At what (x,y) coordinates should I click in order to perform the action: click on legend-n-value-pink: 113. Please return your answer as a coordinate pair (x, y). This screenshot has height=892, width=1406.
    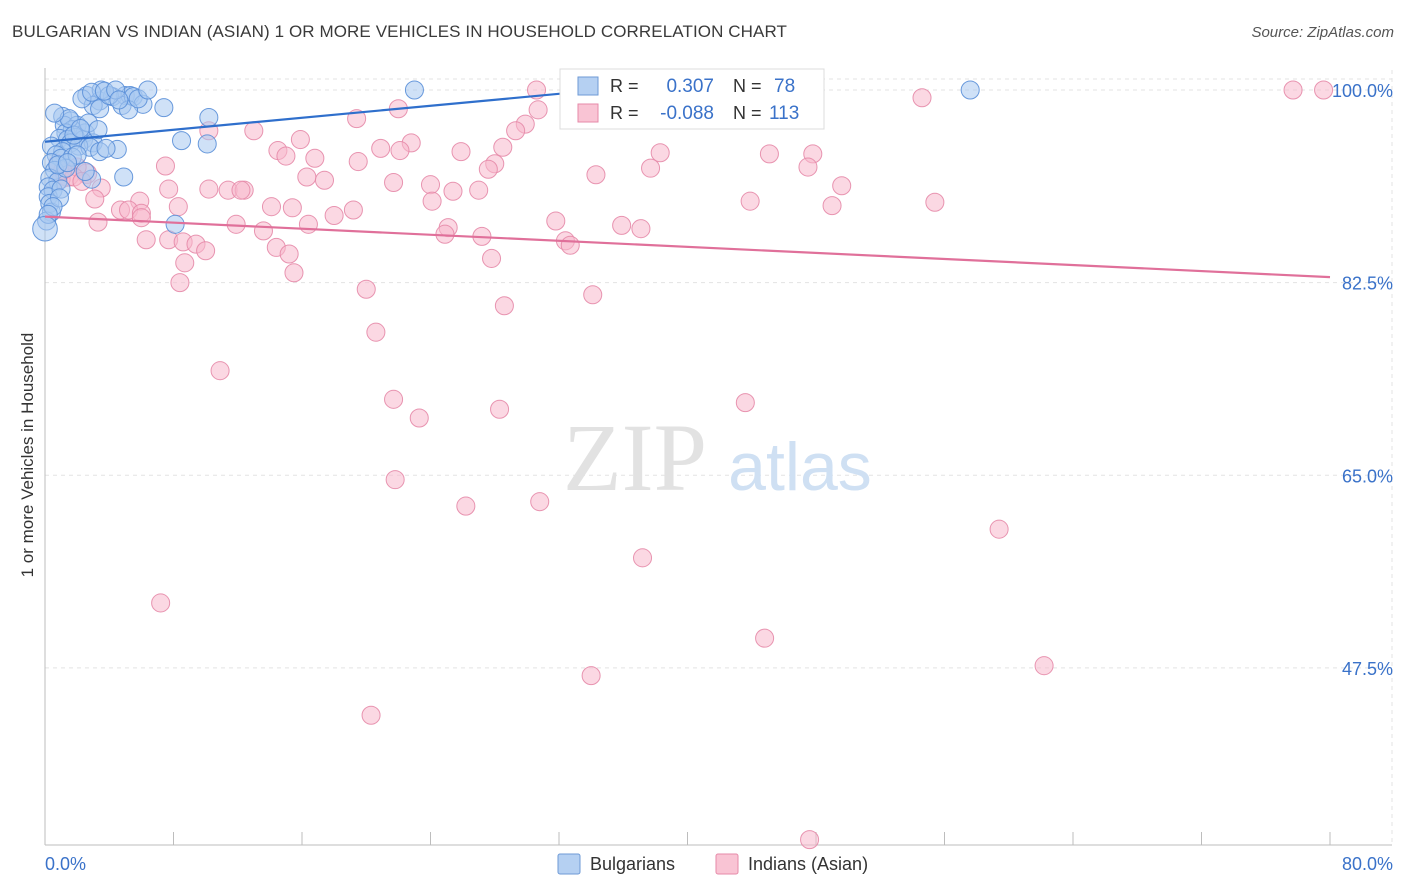
    Looking at the image, I should click on (784, 113).